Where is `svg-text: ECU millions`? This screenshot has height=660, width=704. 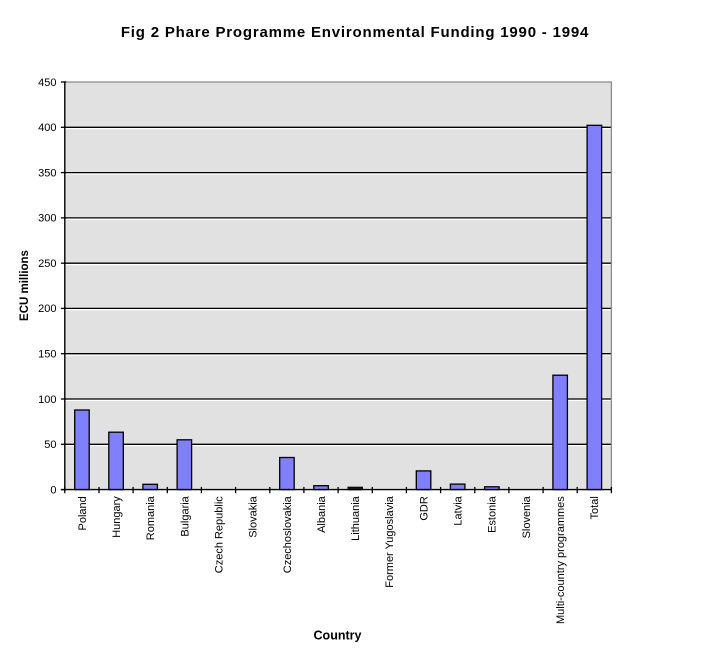
svg-text: ECU millions is located at coordinates (25, 285).